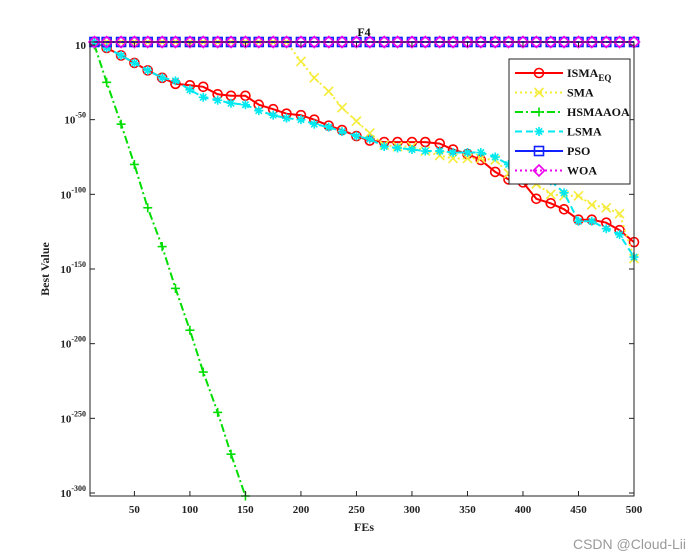 Image resolution: width=700 pixels, height=560 pixels. I want to click on x-tick-label: 450, so click(578, 510).